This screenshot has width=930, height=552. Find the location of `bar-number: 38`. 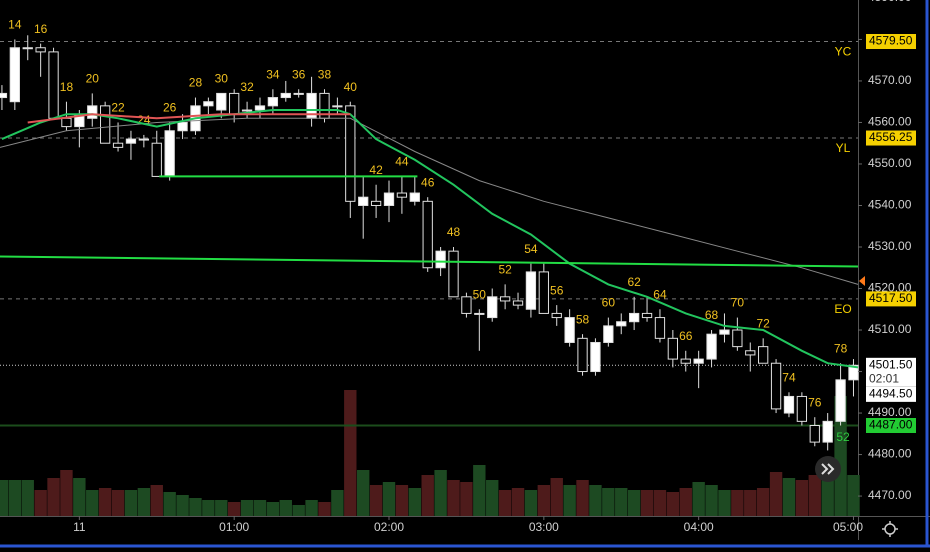

bar-number: 38 is located at coordinates (325, 74).